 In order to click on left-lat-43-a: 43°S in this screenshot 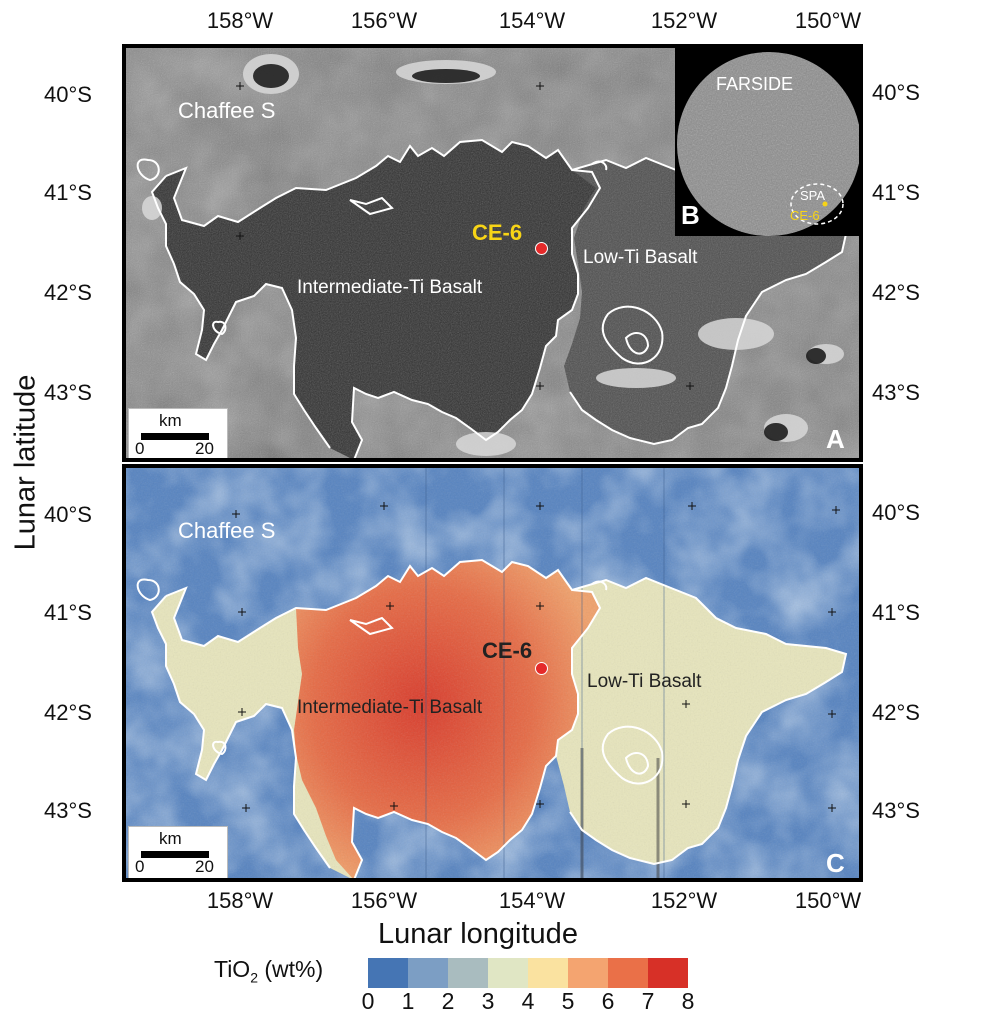, I will do `click(68, 392)`.